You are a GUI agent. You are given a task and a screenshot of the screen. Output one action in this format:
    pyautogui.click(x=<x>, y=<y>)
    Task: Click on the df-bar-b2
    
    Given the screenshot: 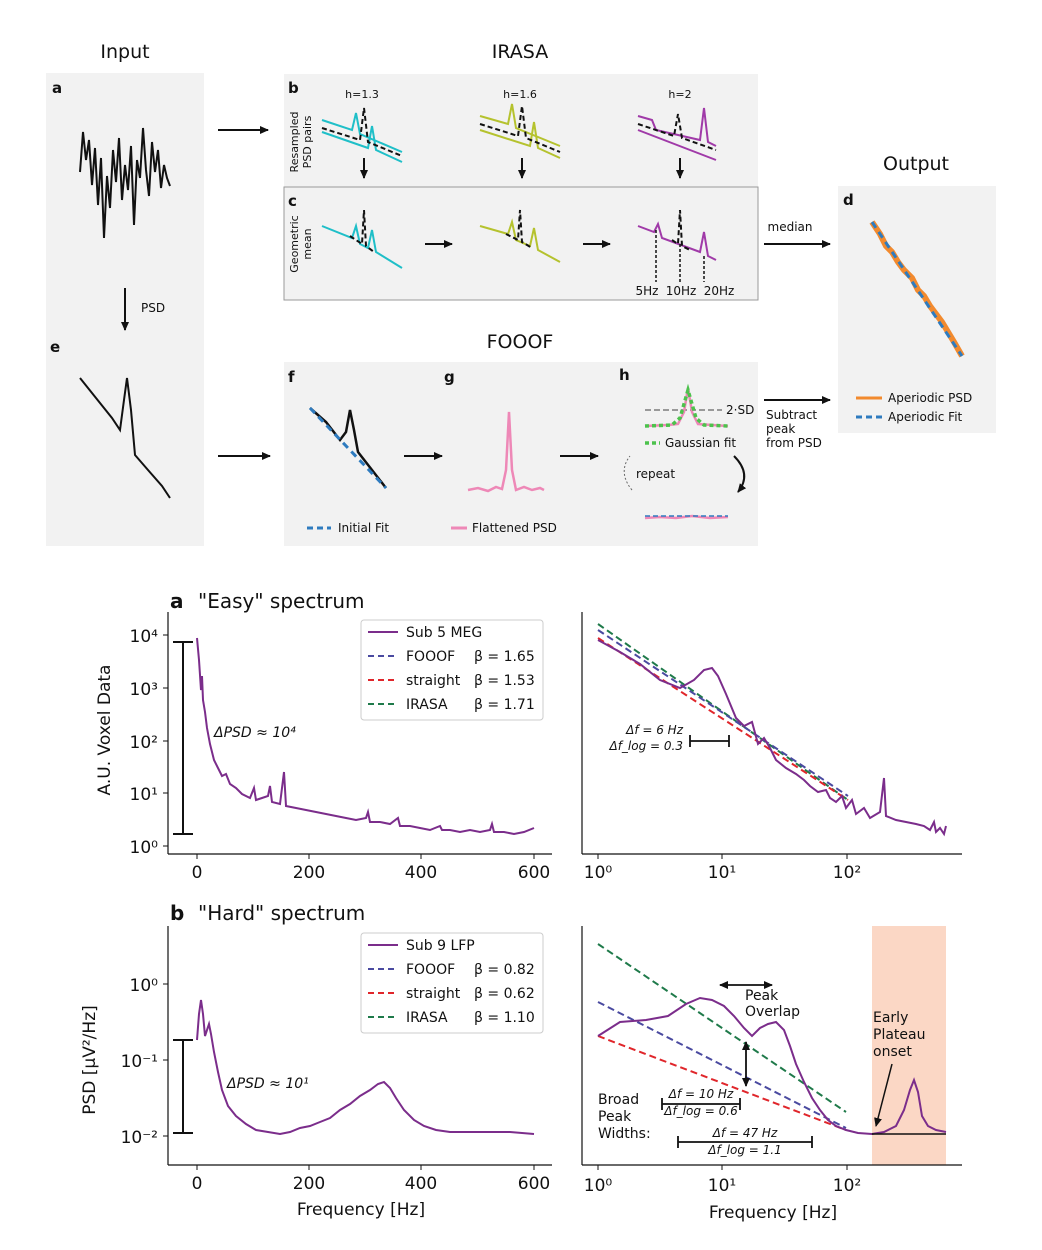 What is the action you would take?
    pyautogui.click(x=745, y=1142)
    